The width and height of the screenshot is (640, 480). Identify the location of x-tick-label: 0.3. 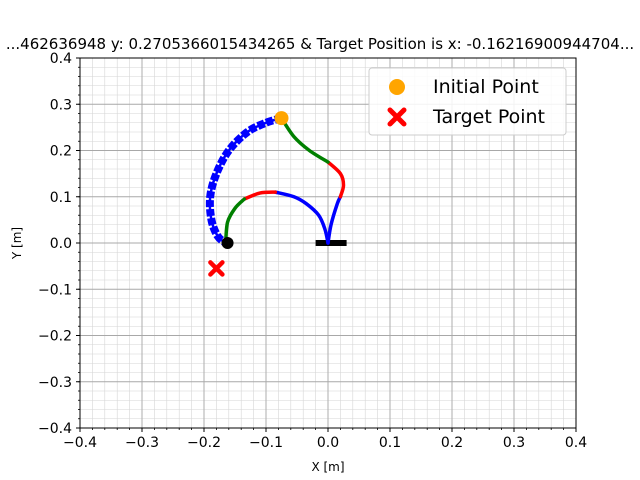
(514, 443).